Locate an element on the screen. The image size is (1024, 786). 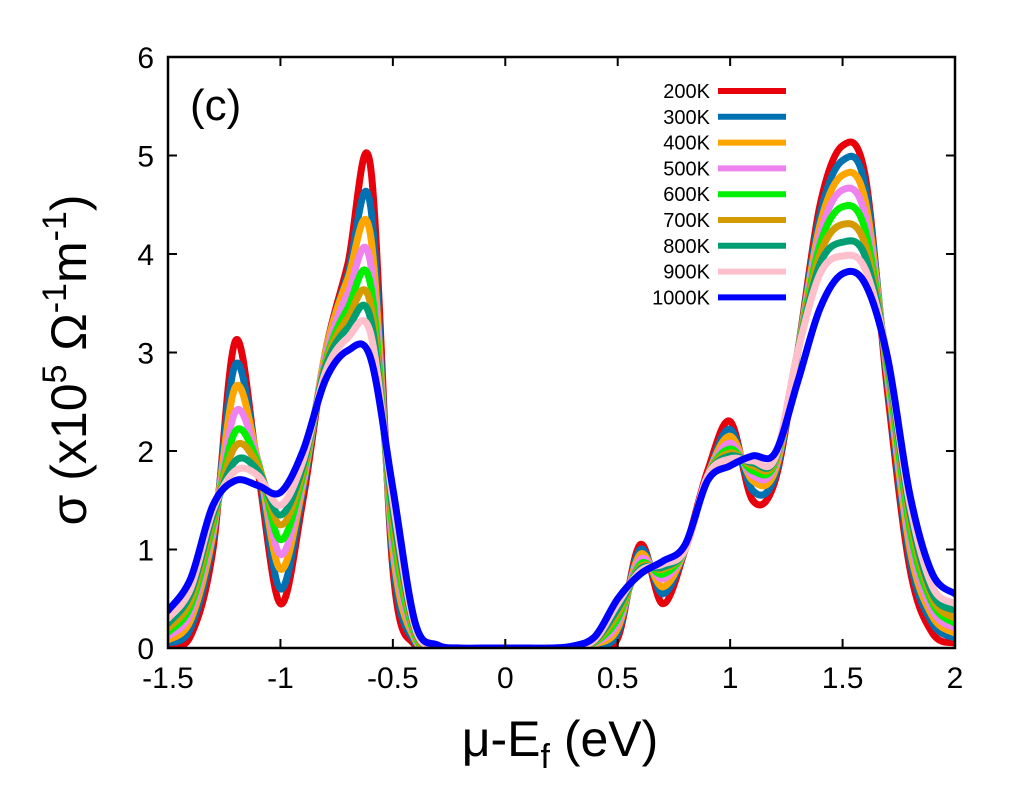
legend-label: 800K is located at coordinates (686, 247).